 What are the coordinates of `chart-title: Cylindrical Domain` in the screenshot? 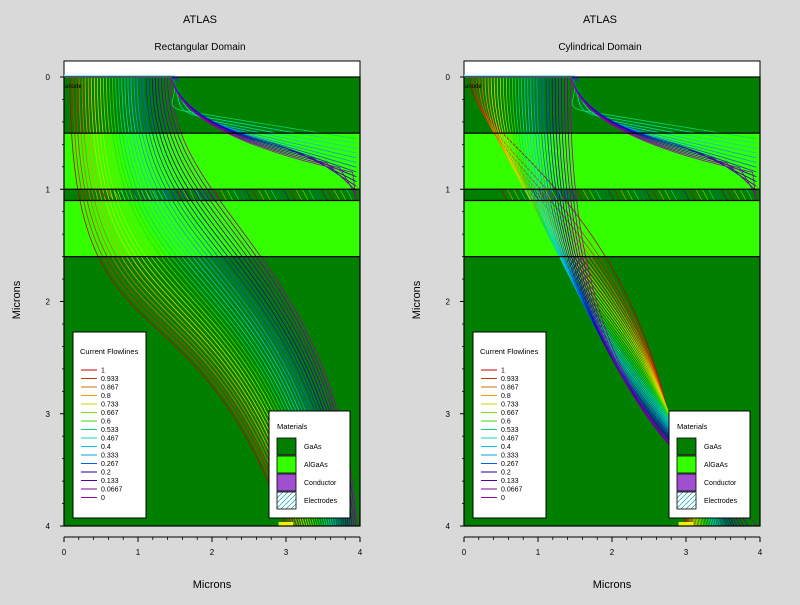 It's located at (599, 47).